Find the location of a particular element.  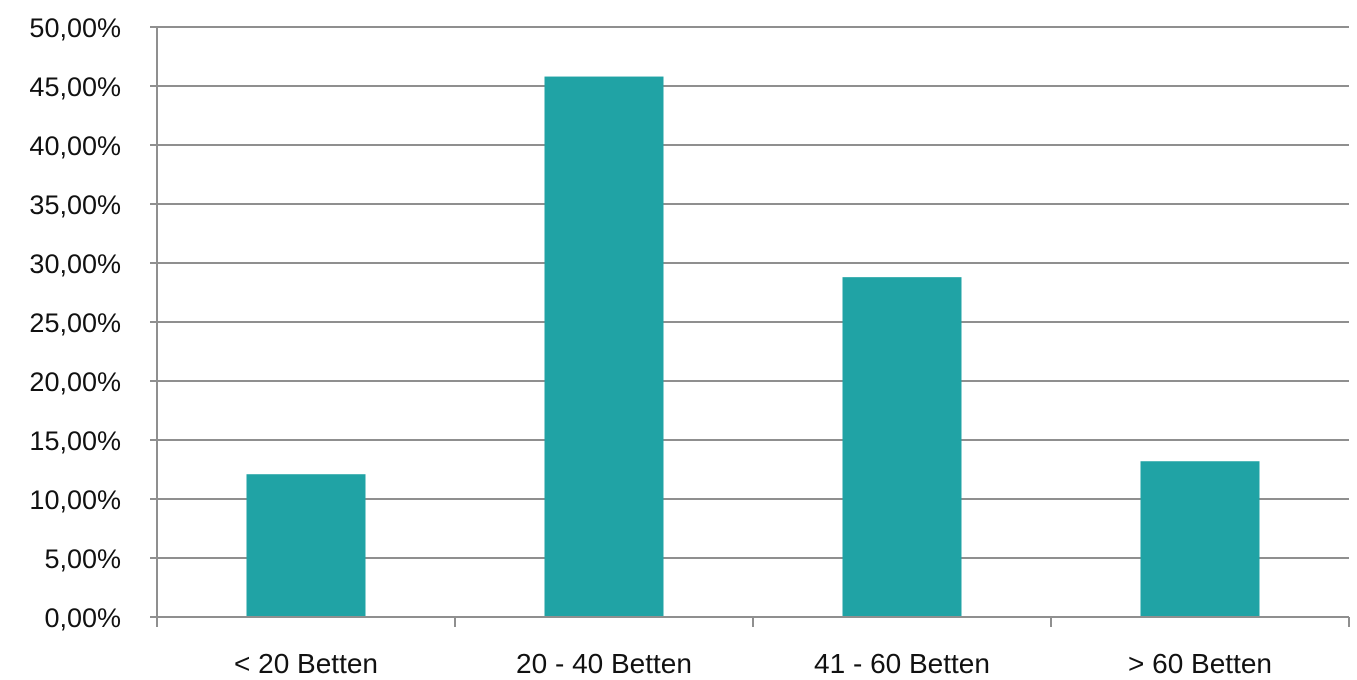

y-tick-label: 30,00% is located at coordinates (75, 264).